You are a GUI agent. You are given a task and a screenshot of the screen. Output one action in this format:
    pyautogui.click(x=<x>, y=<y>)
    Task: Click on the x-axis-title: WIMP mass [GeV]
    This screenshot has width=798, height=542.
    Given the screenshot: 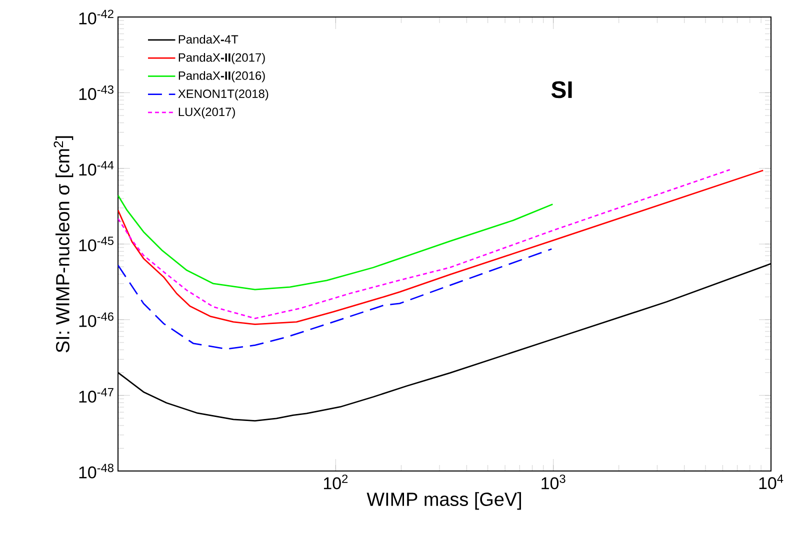 What is the action you would take?
    pyautogui.click(x=443, y=501)
    